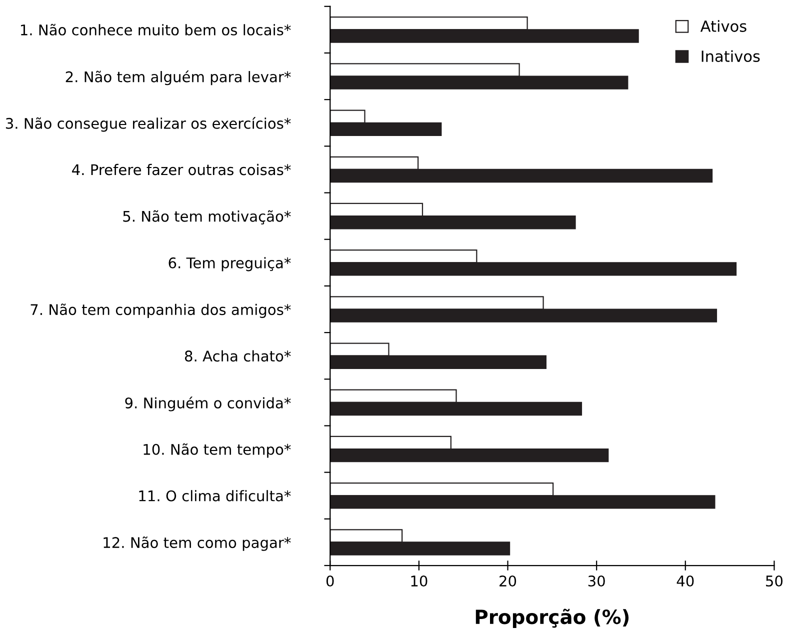  What do you see at coordinates (237, 356) in the screenshot?
I see `y-tick-label: 8. Acha chato*` at bounding box center [237, 356].